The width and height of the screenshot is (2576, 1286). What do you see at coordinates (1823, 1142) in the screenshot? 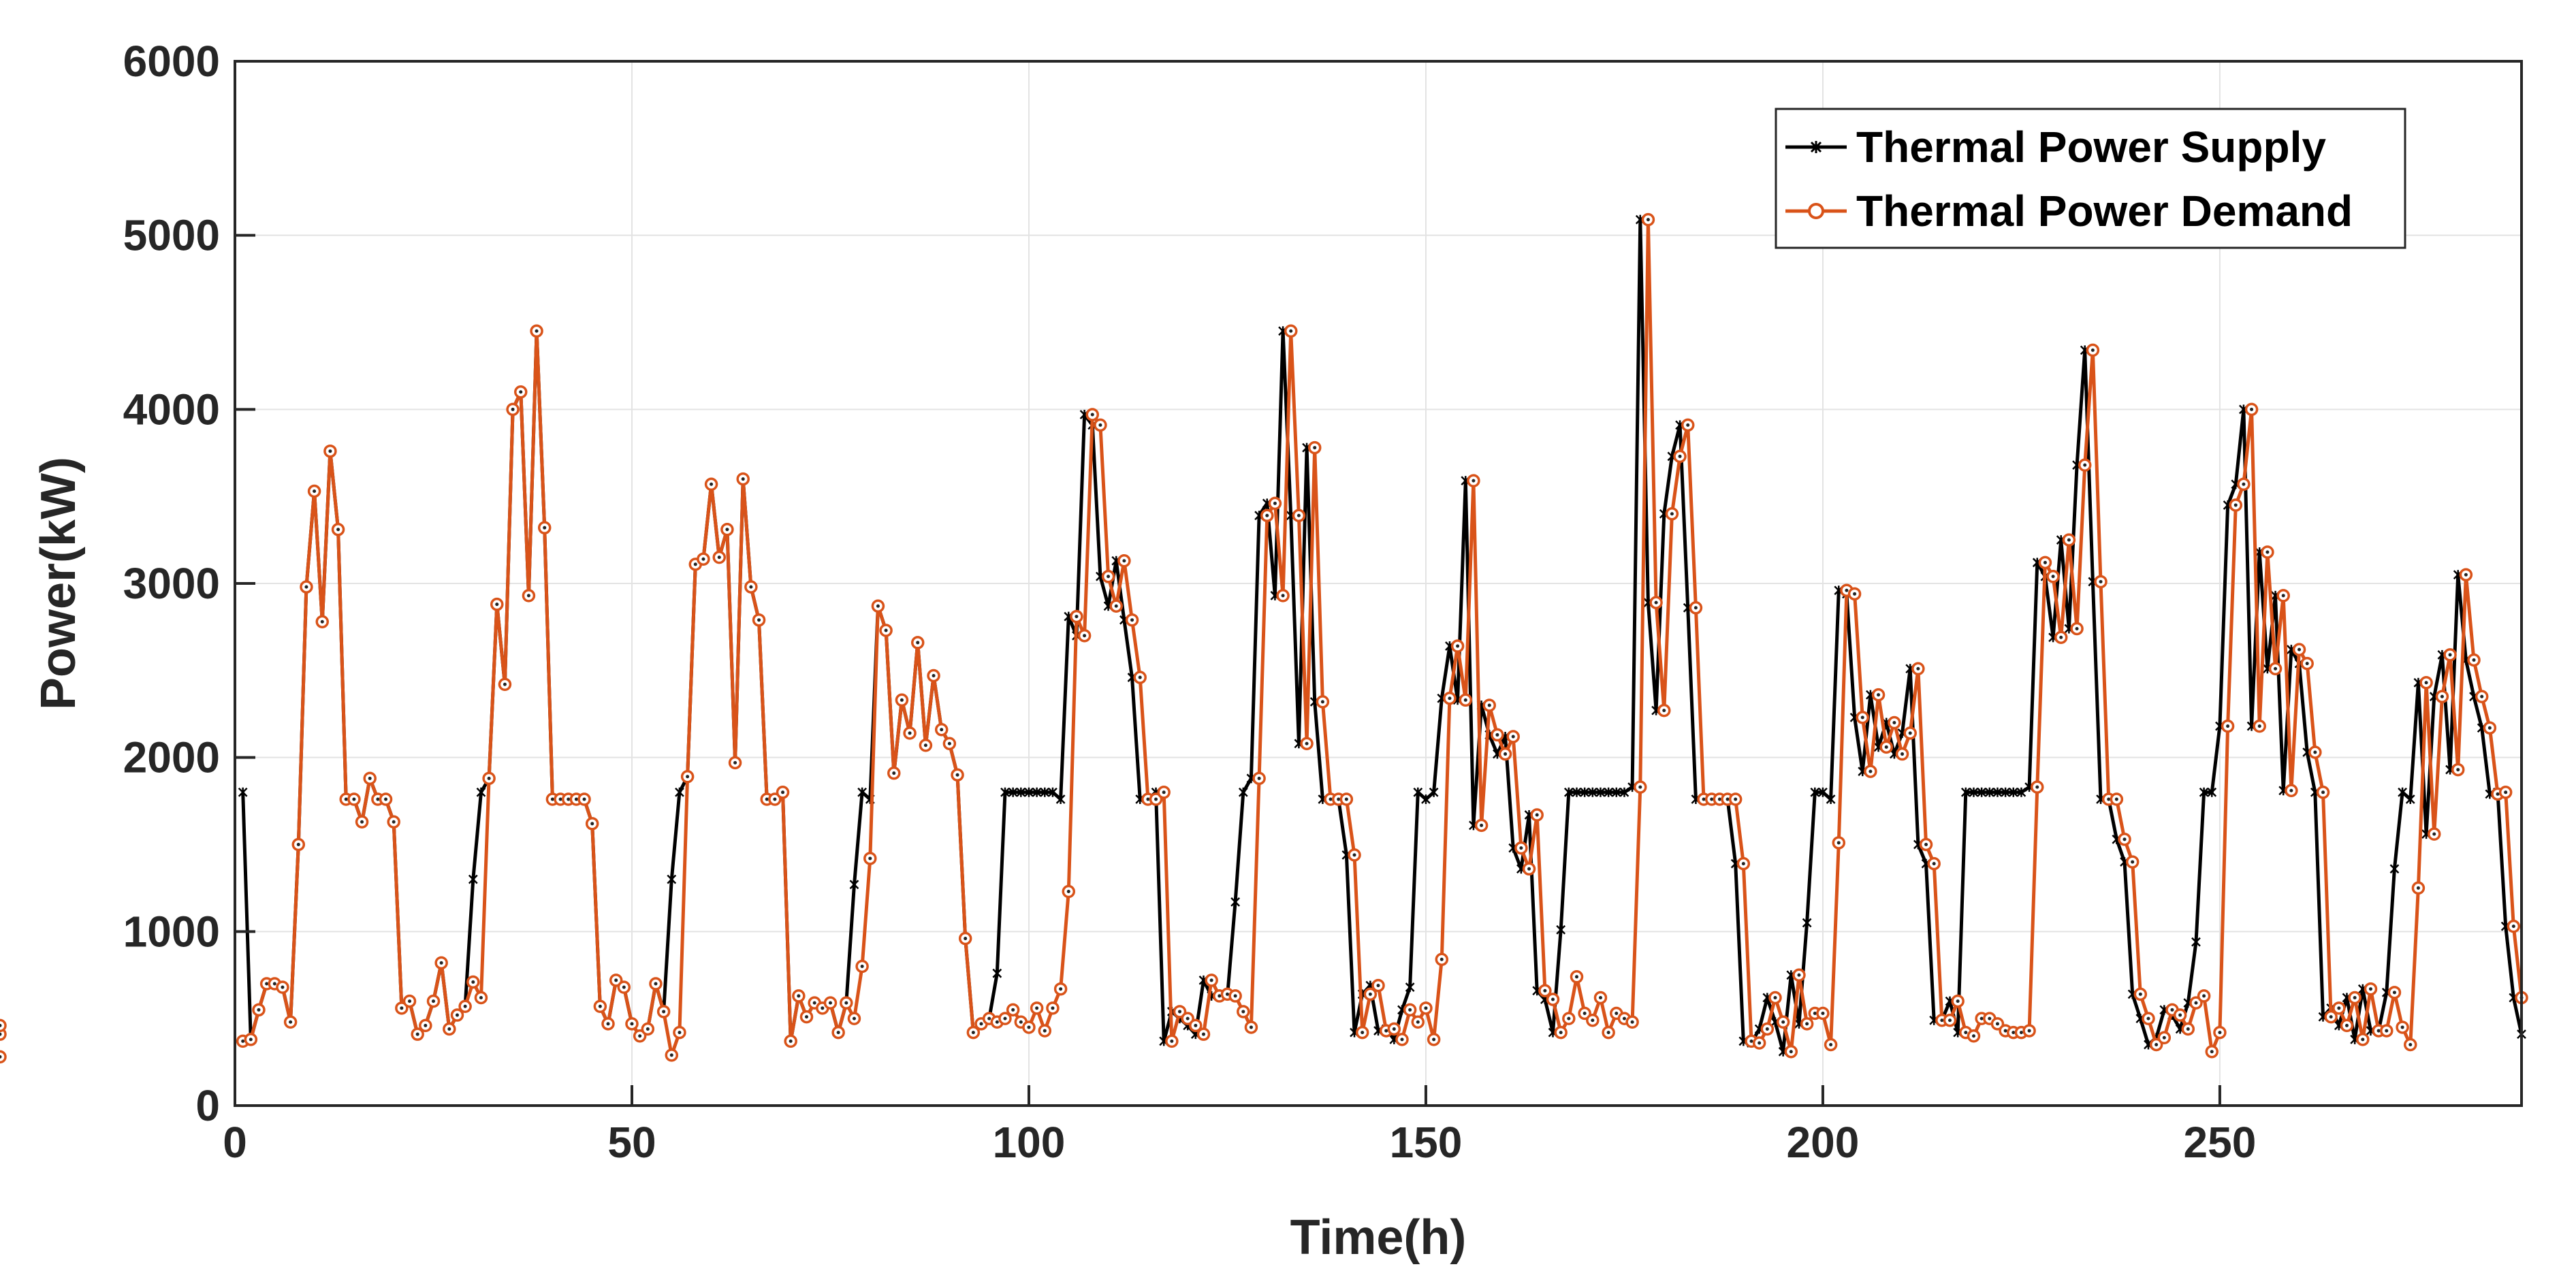
I see `x-tick-label: 200` at bounding box center [1823, 1142].